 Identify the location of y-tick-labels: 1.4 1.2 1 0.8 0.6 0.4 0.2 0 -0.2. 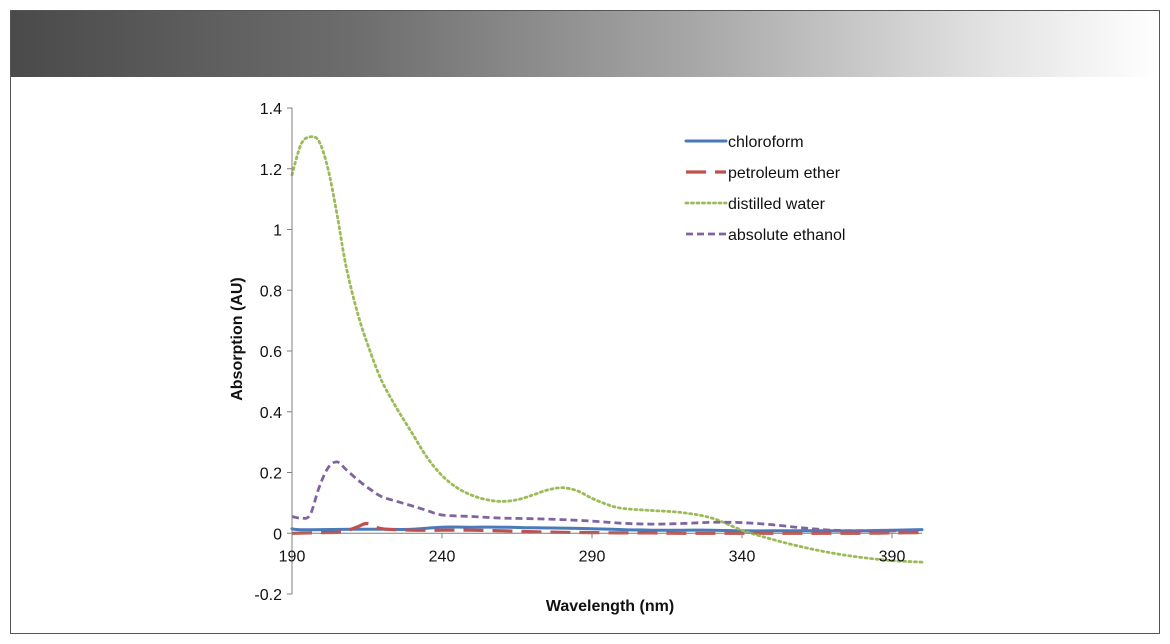
(273, 352).